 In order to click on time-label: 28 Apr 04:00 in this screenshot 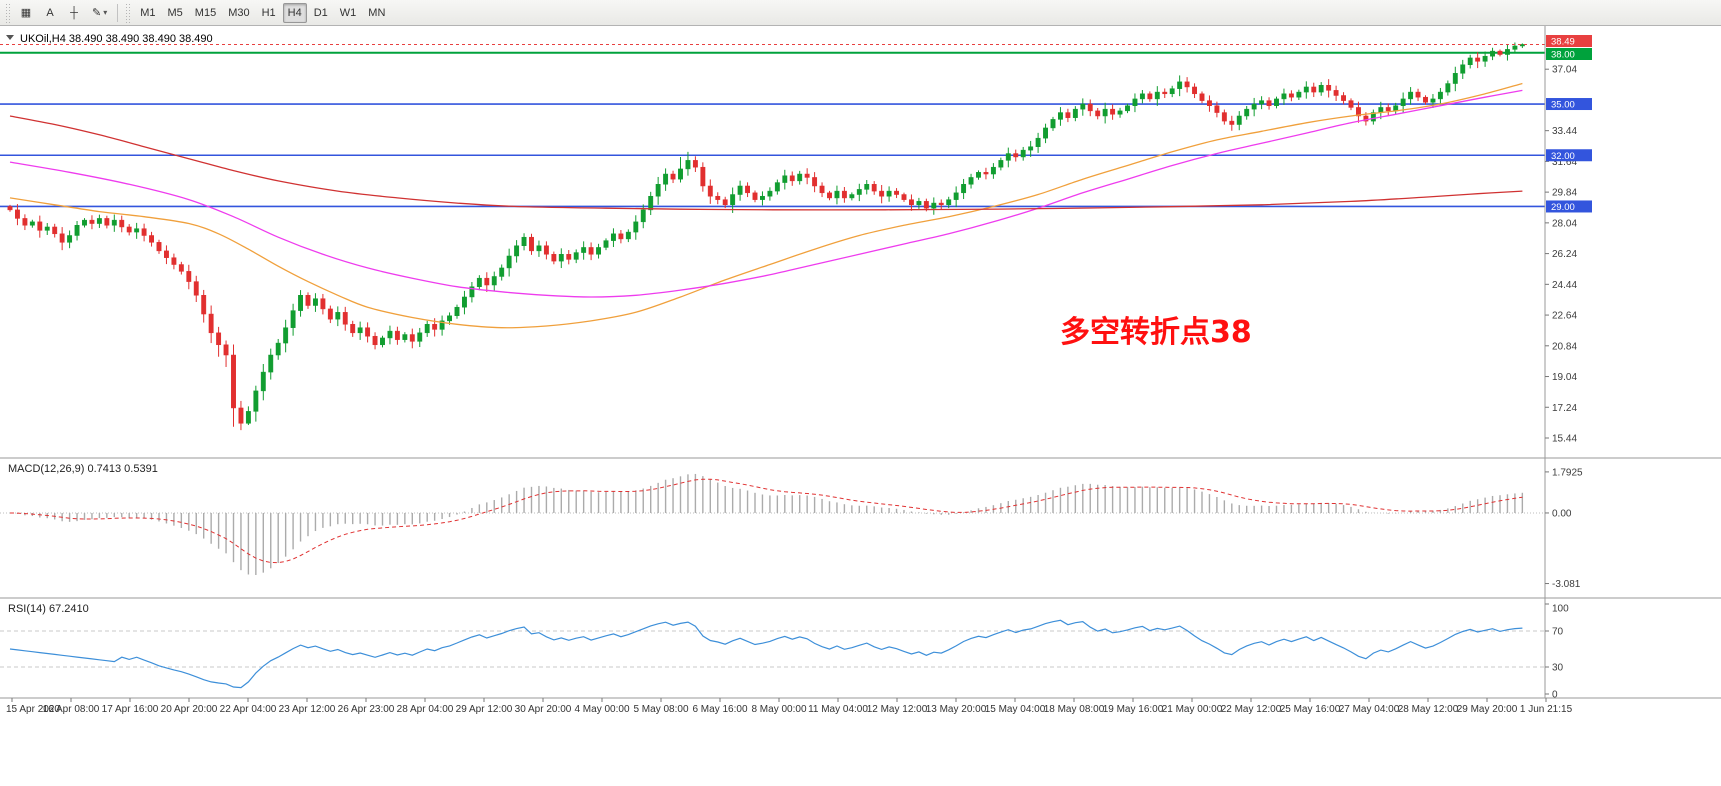, I will do `click(425, 709)`.